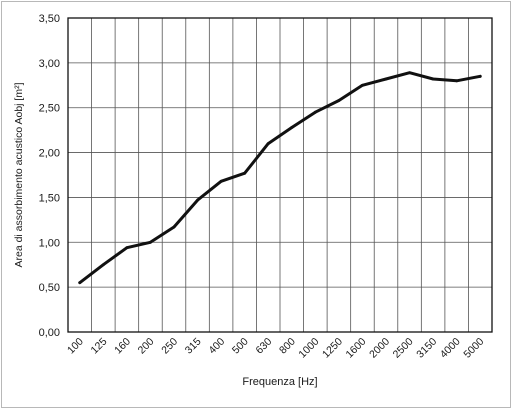  I want to click on y-axis-ticks: 0,00 0,50 1,00 1,50 2,00 2,50 3,00 3,50, so click(49, 176).